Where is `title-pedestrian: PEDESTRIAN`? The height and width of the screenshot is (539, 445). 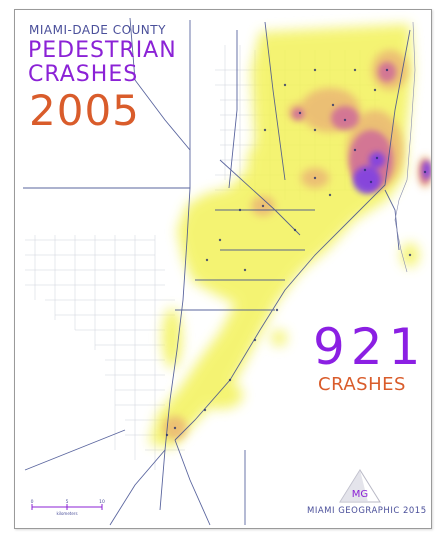
title-pedestrian: PEDESTRIAN is located at coordinates (102, 50).